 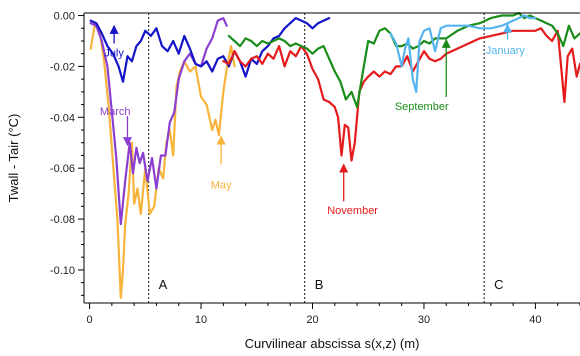 What do you see at coordinates (221, 186) in the screenshot?
I see `annotation-label-may: May` at bounding box center [221, 186].